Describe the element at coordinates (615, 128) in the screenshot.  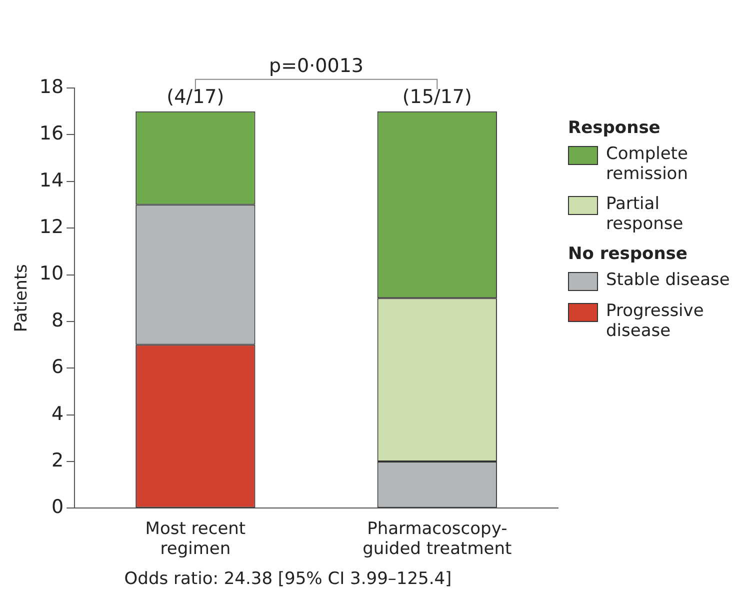
I see `text: Response` at that location.